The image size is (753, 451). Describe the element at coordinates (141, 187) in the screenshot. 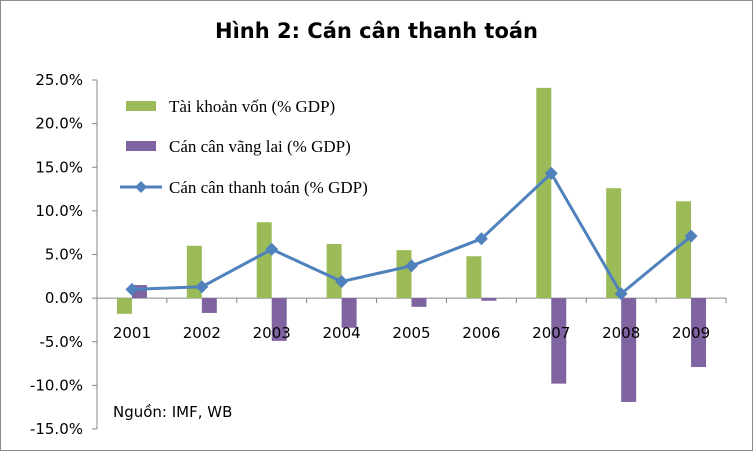

I see `legend-swatch-bop-marker` at that location.